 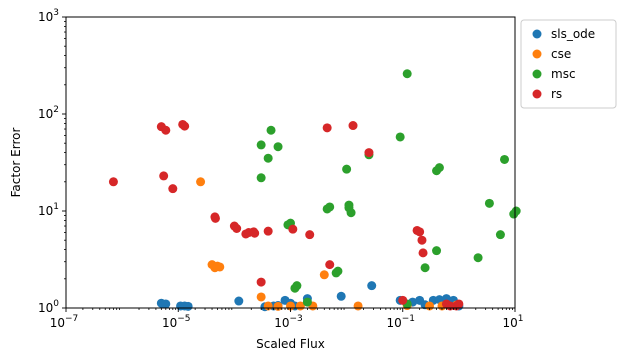 What do you see at coordinates (561, 54) in the screenshot?
I see `legend-label: cse` at bounding box center [561, 54].